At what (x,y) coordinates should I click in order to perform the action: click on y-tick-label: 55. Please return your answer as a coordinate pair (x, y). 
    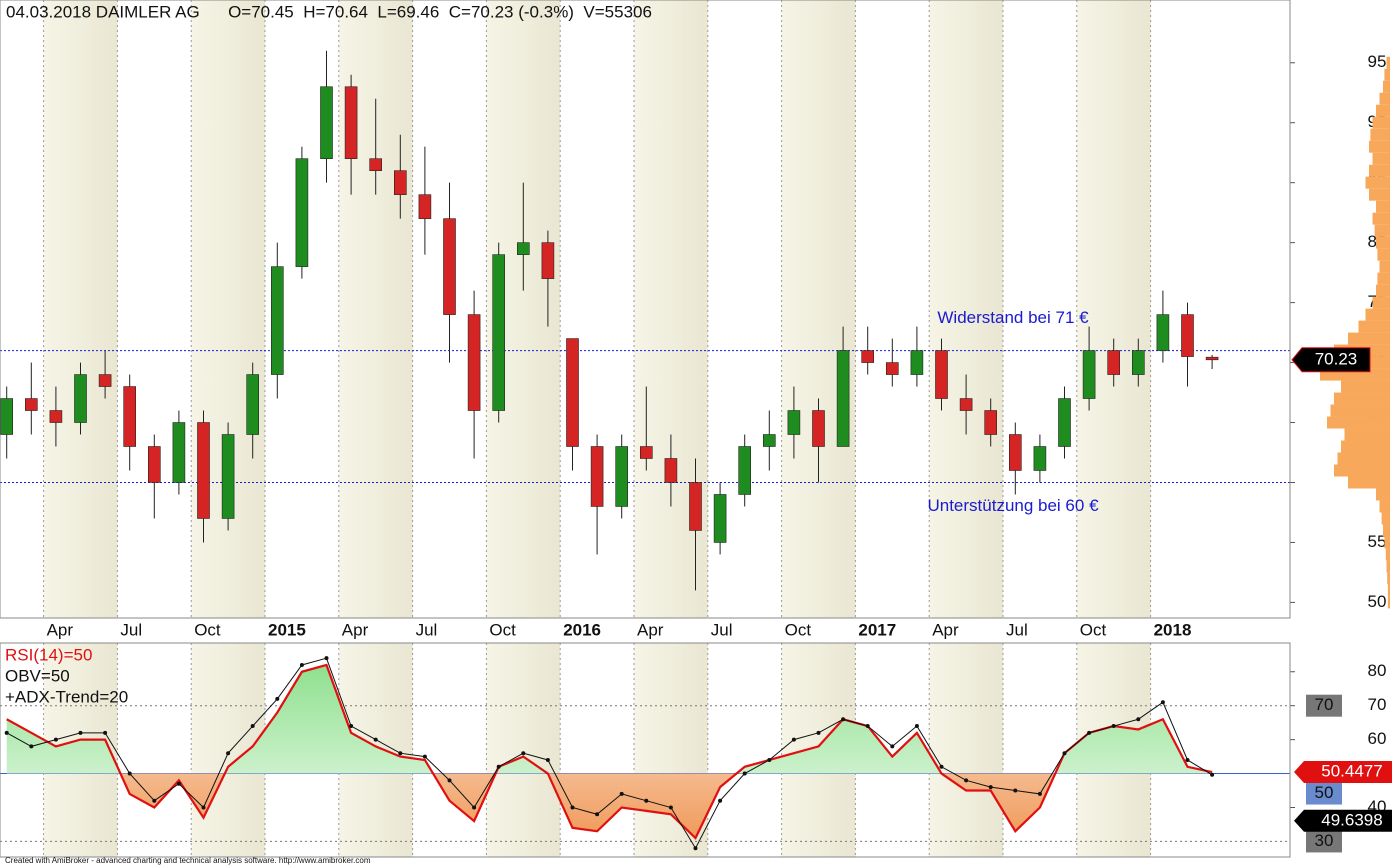
    Looking at the image, I should click on (1377, 541).